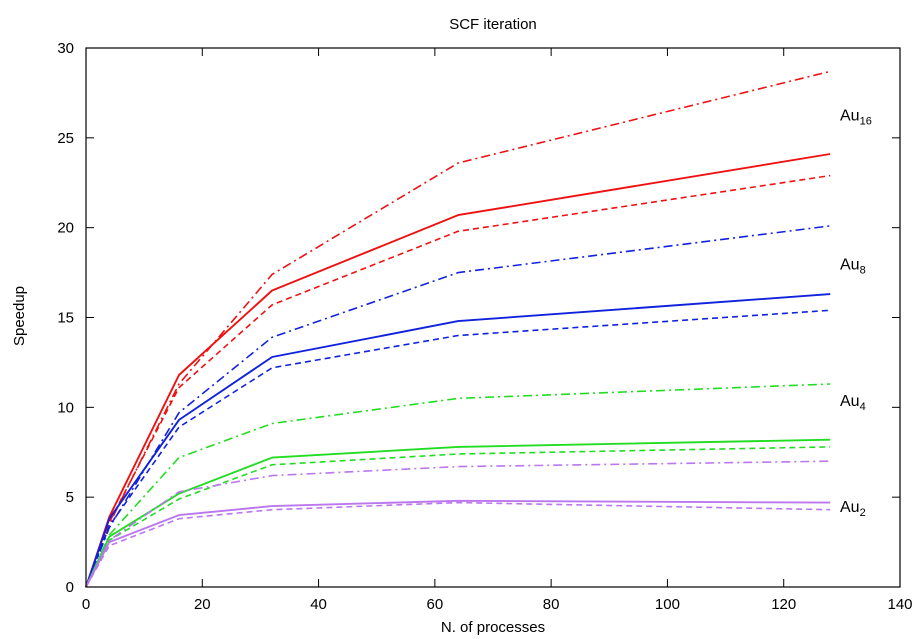 The height and width of the screenshot is (639, 917). What do you see at coordinates (86, 604) in the screenshot?
I see `x-tick-label: 0` at bounding box center [86, 604].